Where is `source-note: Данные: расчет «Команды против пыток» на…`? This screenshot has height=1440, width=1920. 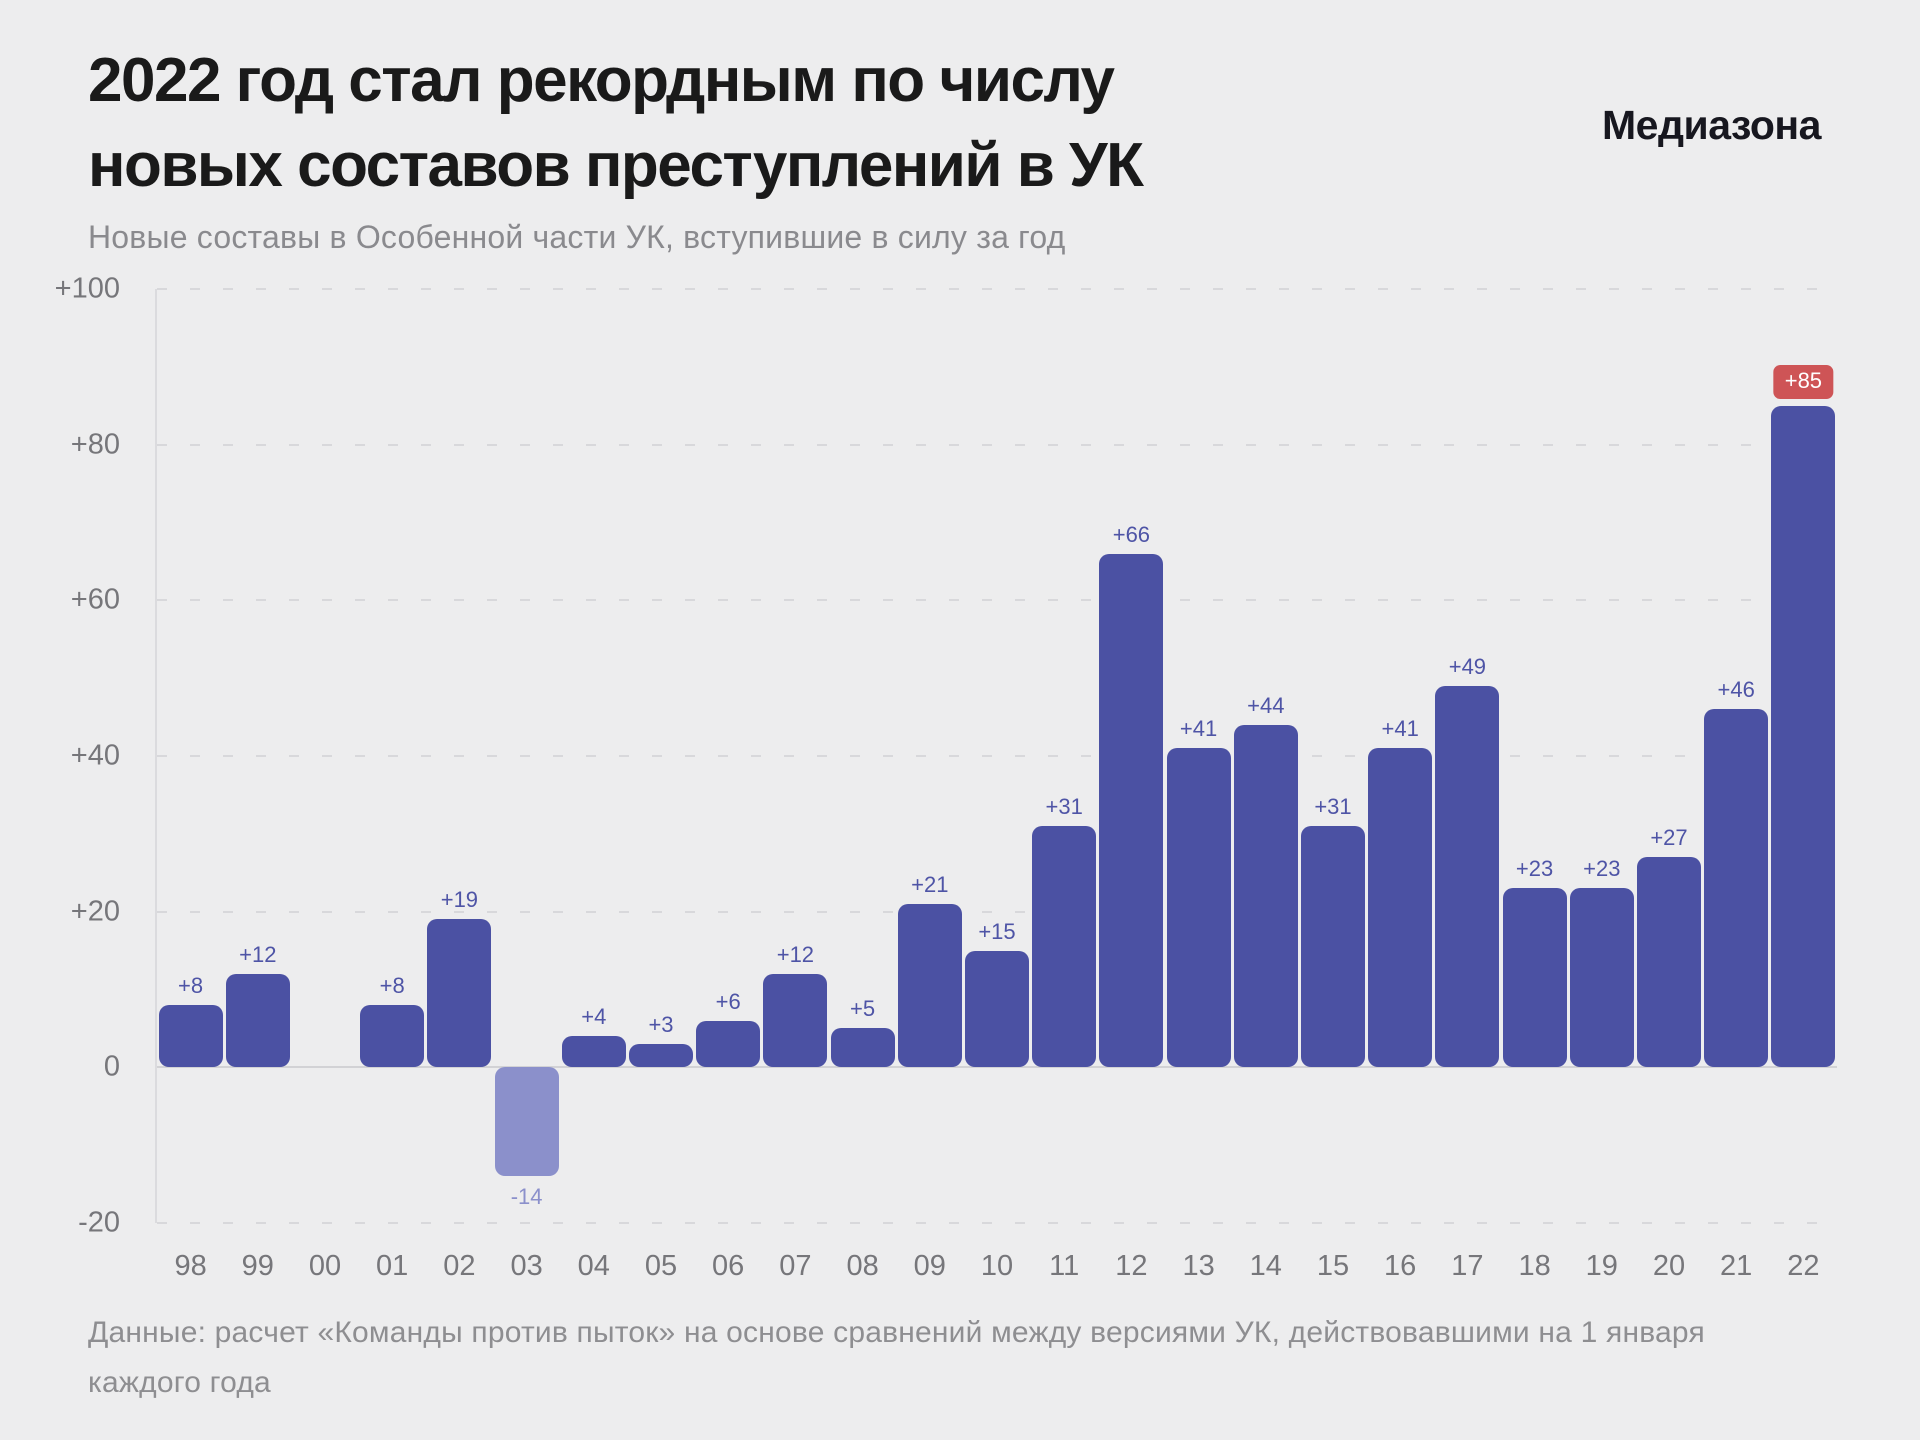
source-note: Данные: расчет «Команды против пыток» на… is located at coordinates (896, 1357).